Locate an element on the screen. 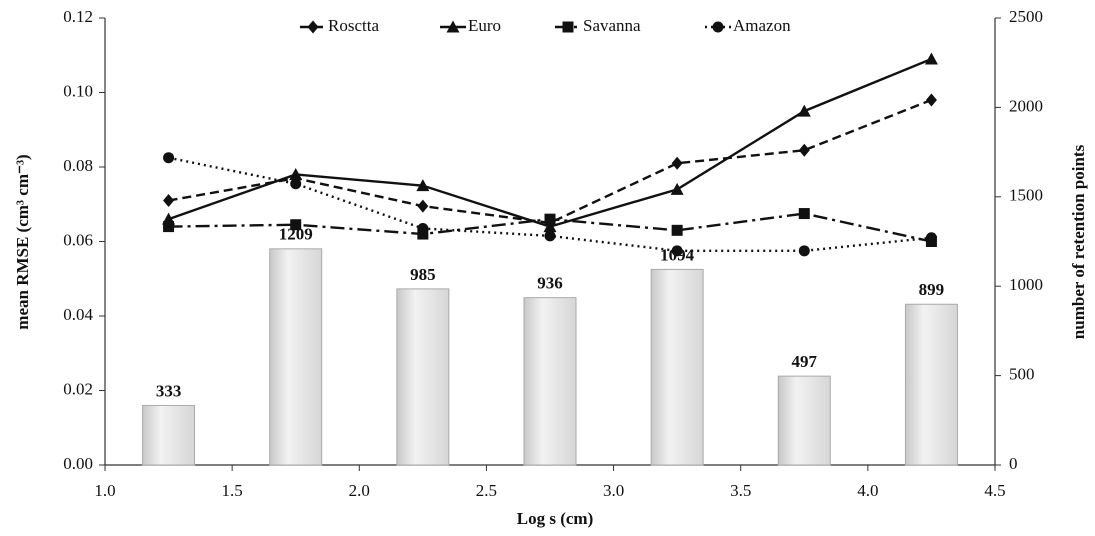 The width and height of the screenshot is (1095, 536). bar-value-label: 899 is located at coordinates (932, 289).